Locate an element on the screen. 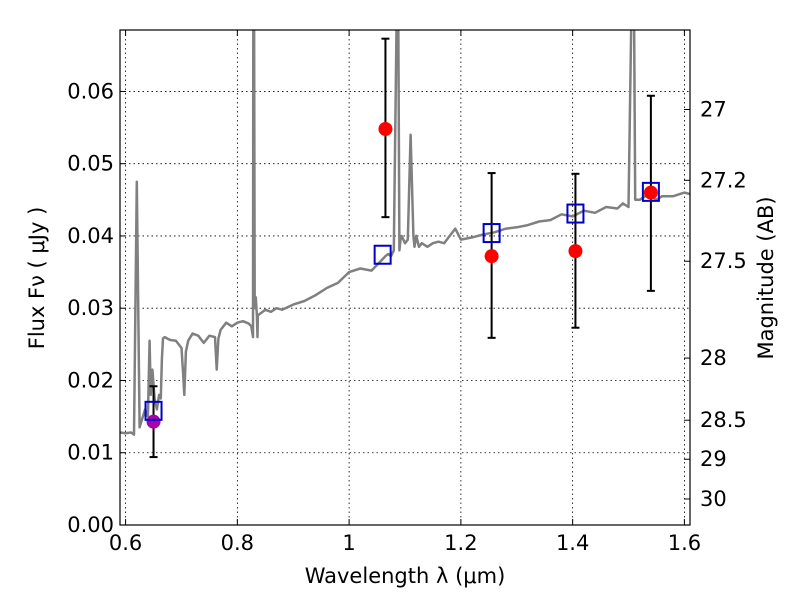 This screenshot has height=600, width=800. x-tick-label: 1.6 is located at coordinates (684, 543).